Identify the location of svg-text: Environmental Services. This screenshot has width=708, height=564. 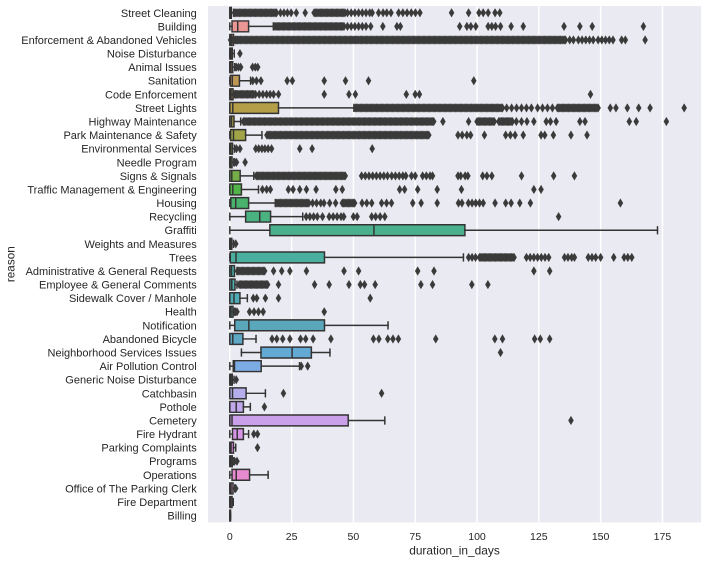
(139, 150).